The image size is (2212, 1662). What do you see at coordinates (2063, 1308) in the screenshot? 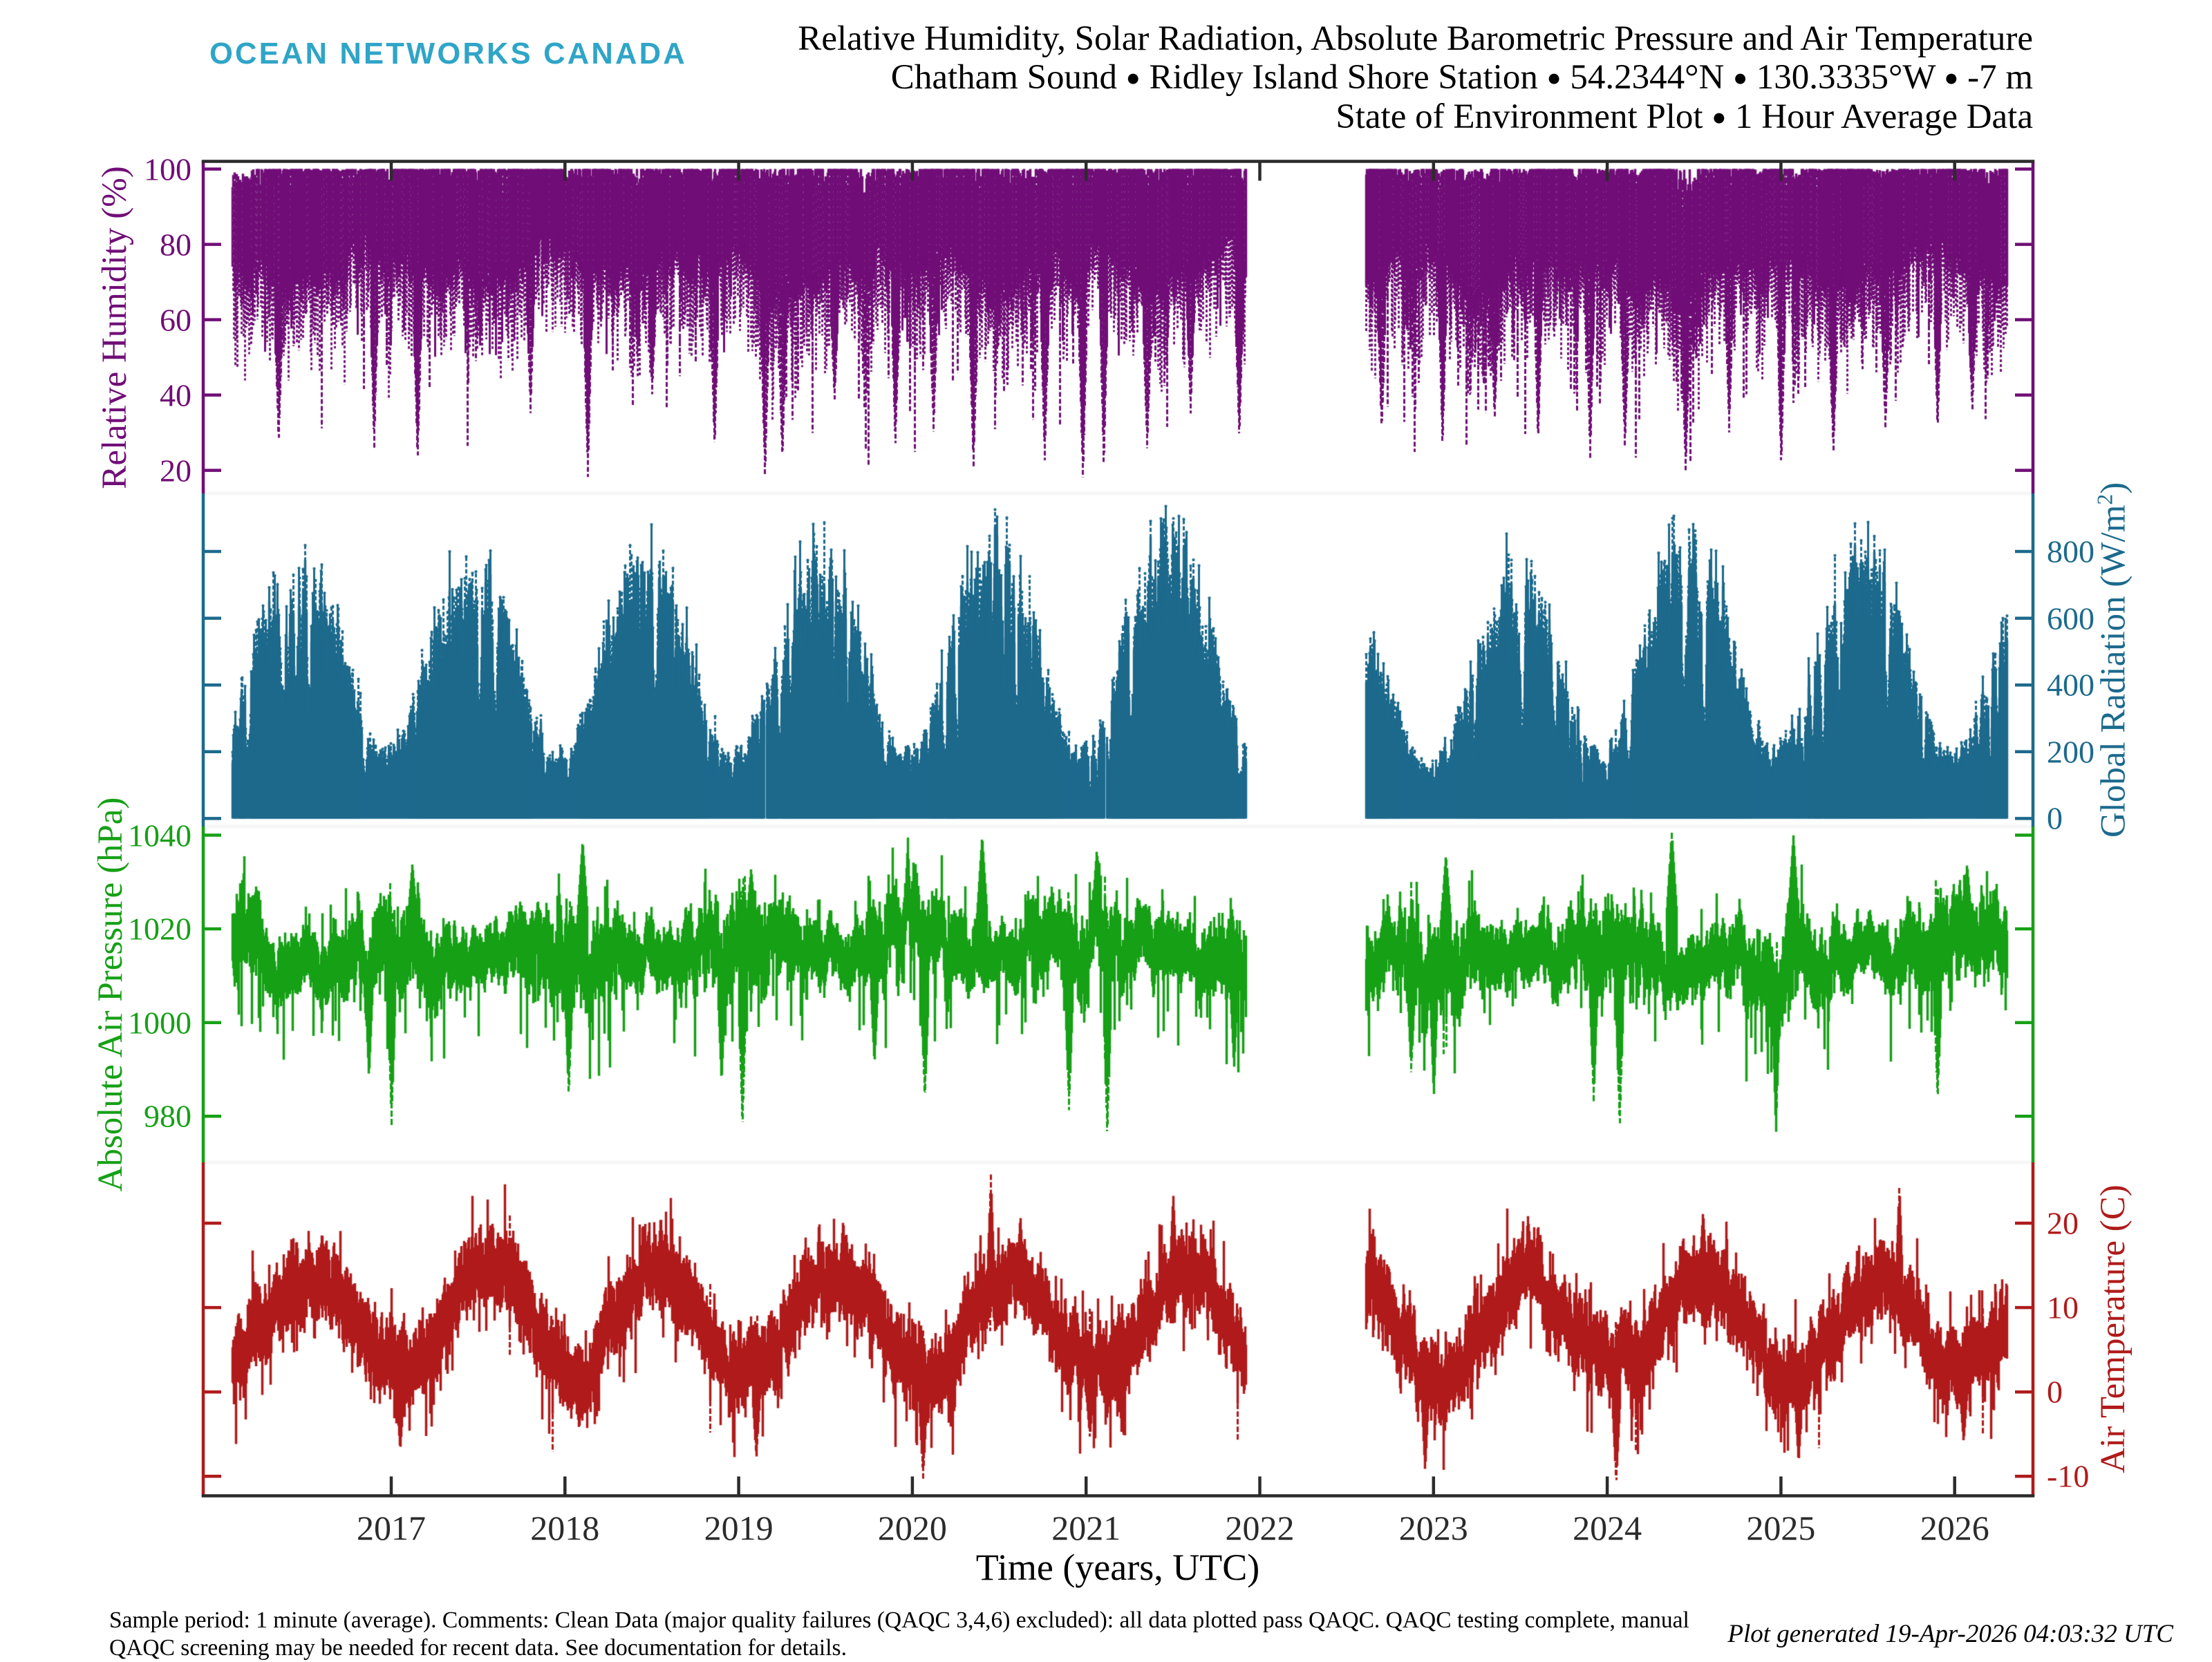
I see `ytick-label-air-temperature-10: 10` at bounding box center [2063, 1308].